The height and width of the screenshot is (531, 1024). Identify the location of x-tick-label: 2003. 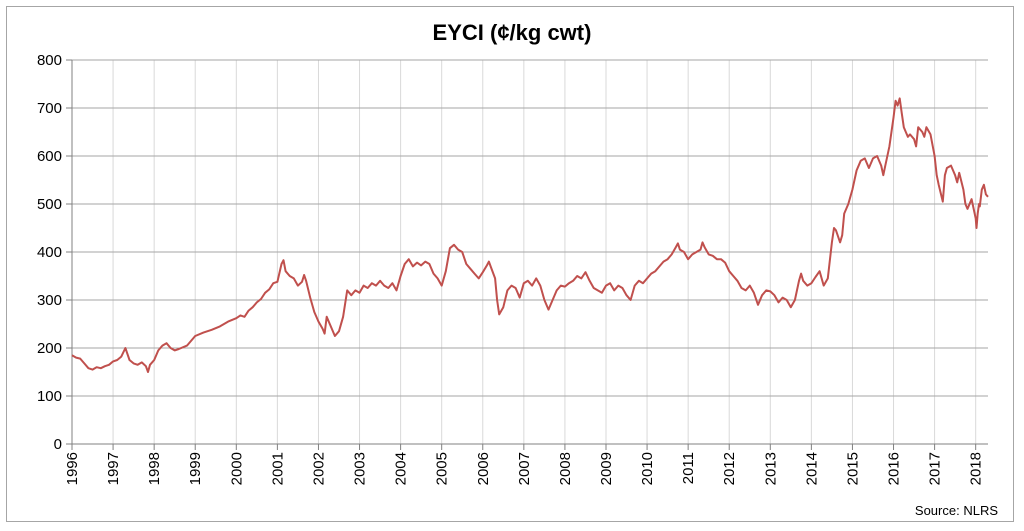
(360, 468).